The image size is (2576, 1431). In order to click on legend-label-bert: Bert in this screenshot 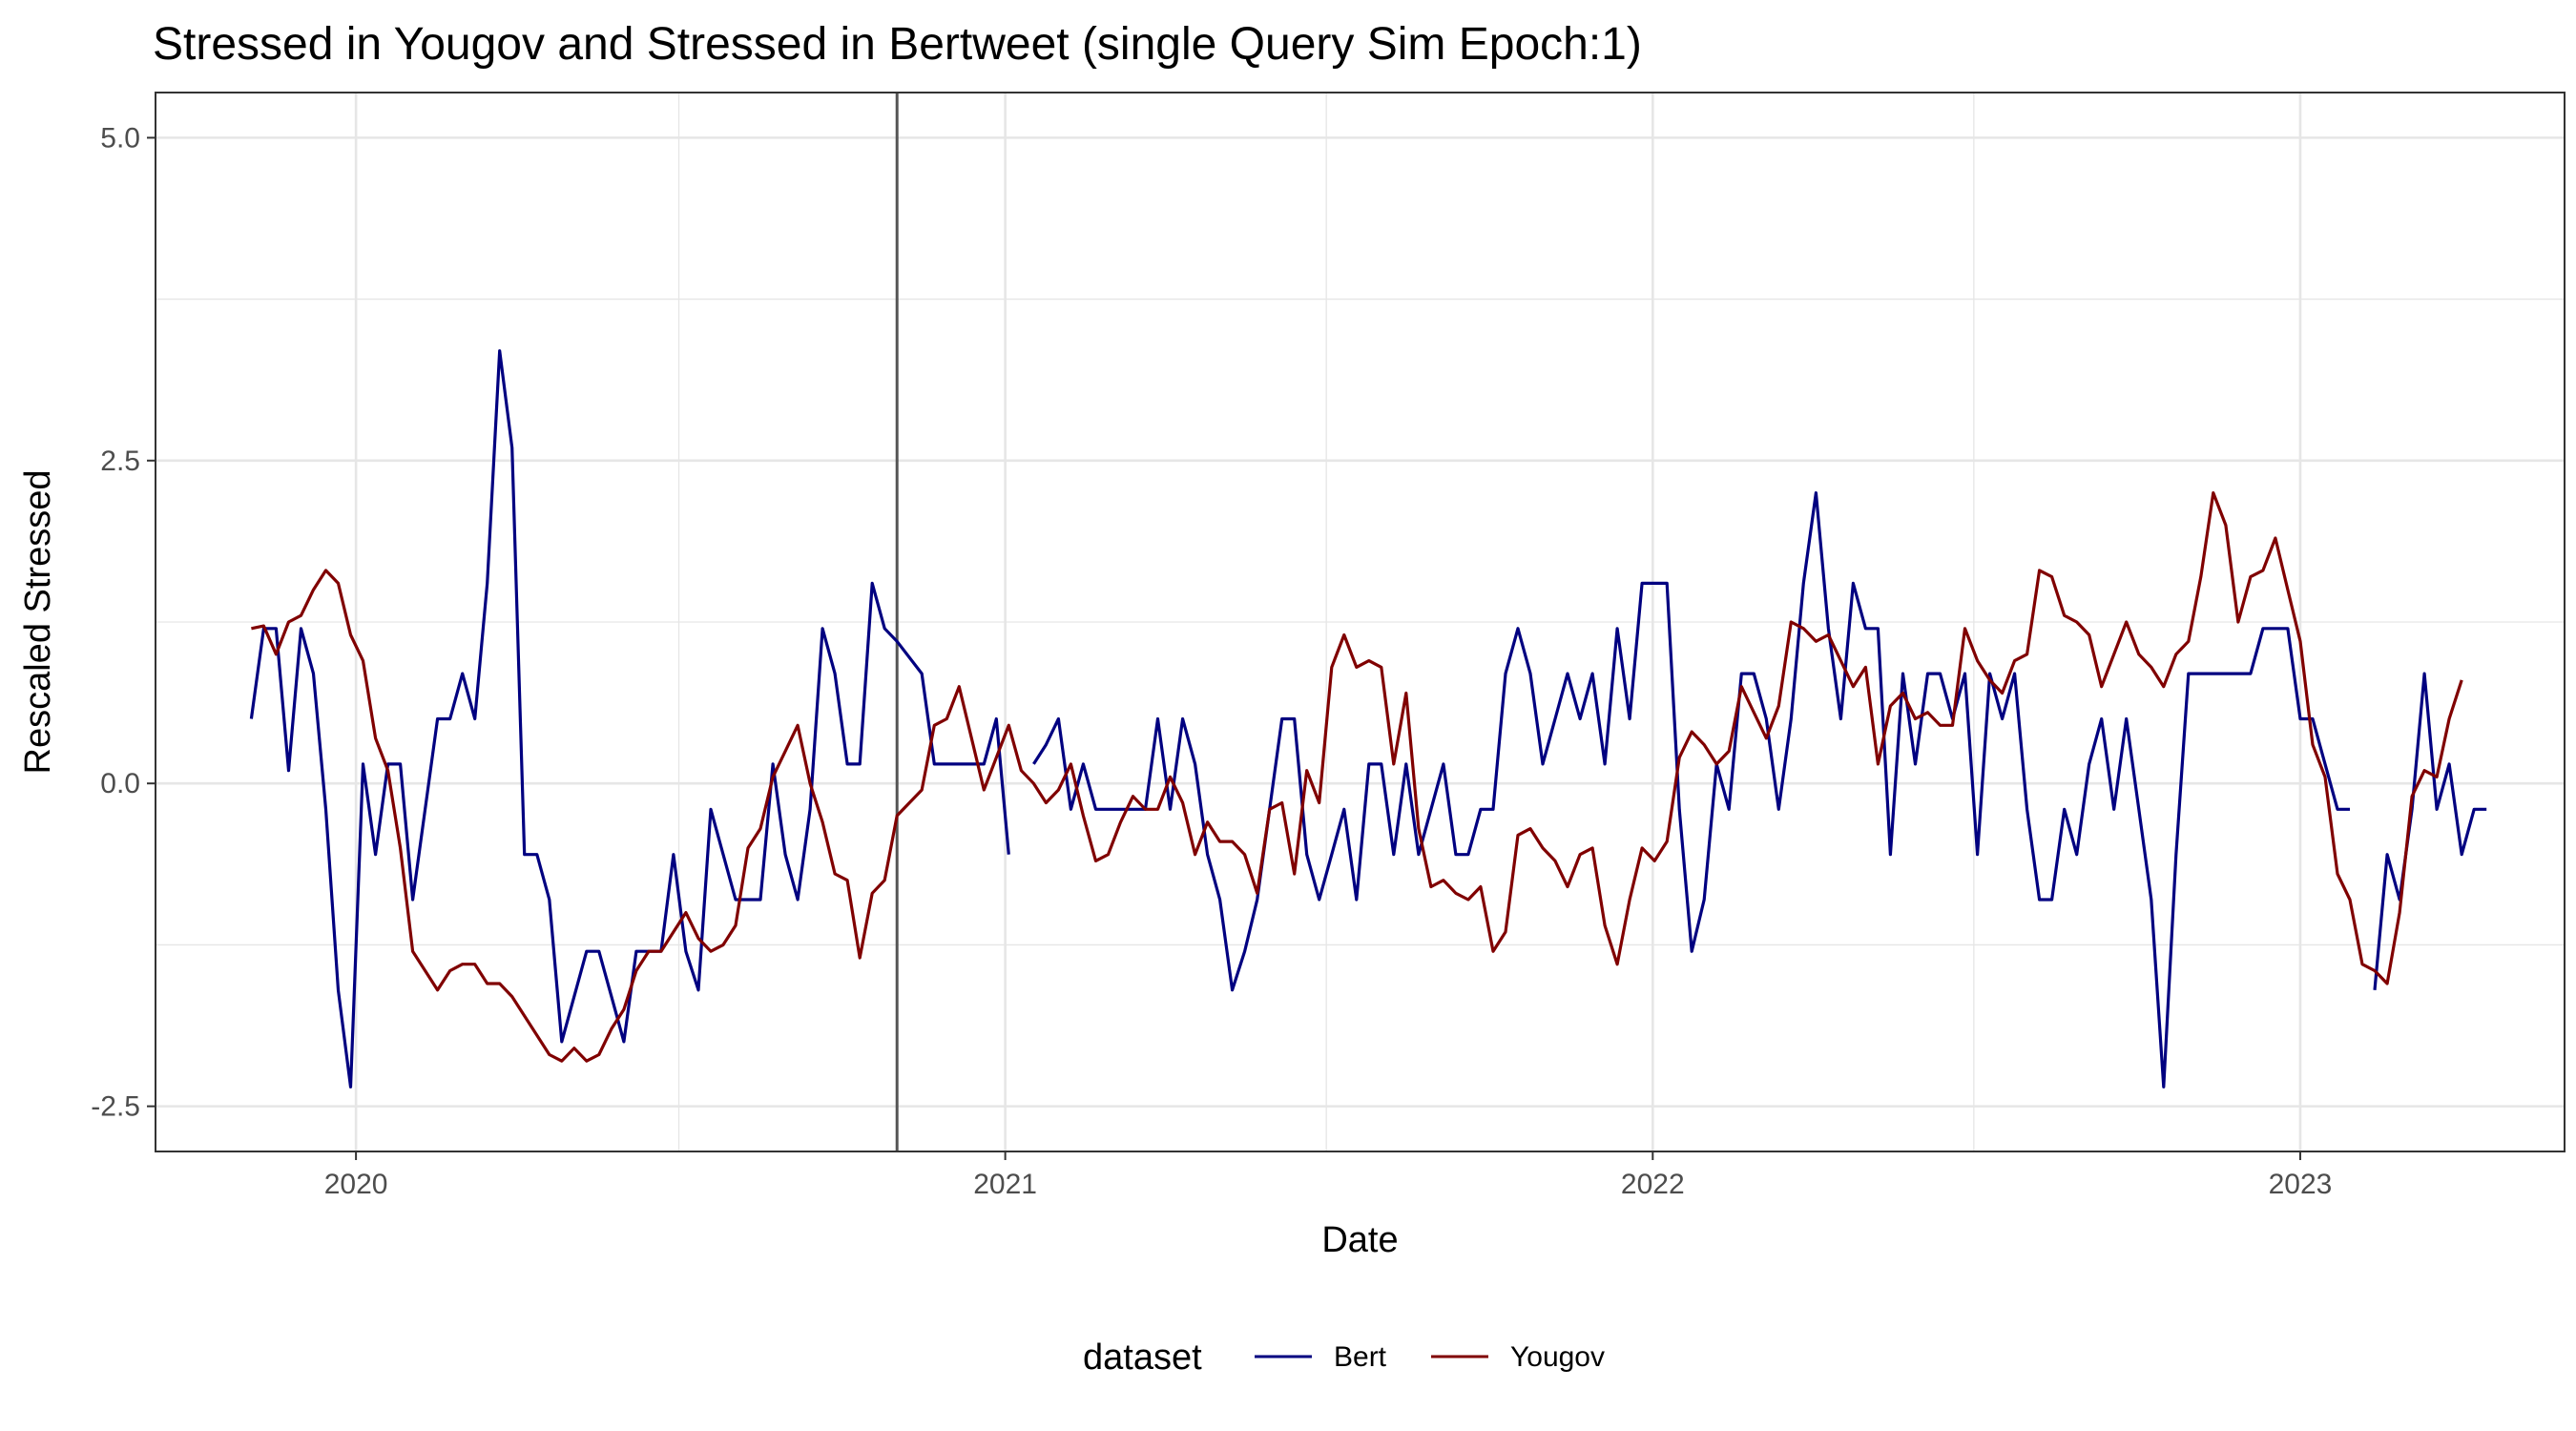, I will do `click(1360, 1357)`.